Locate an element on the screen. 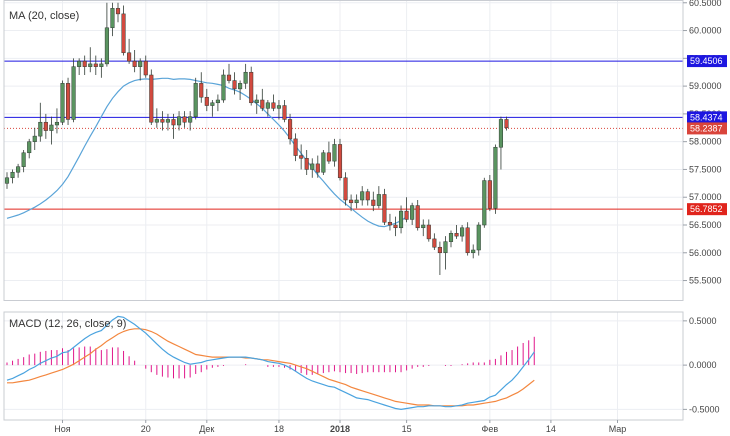  macd-axis: 0.5000 0.0000 -0.5000 is located at coordinates (701, 365).